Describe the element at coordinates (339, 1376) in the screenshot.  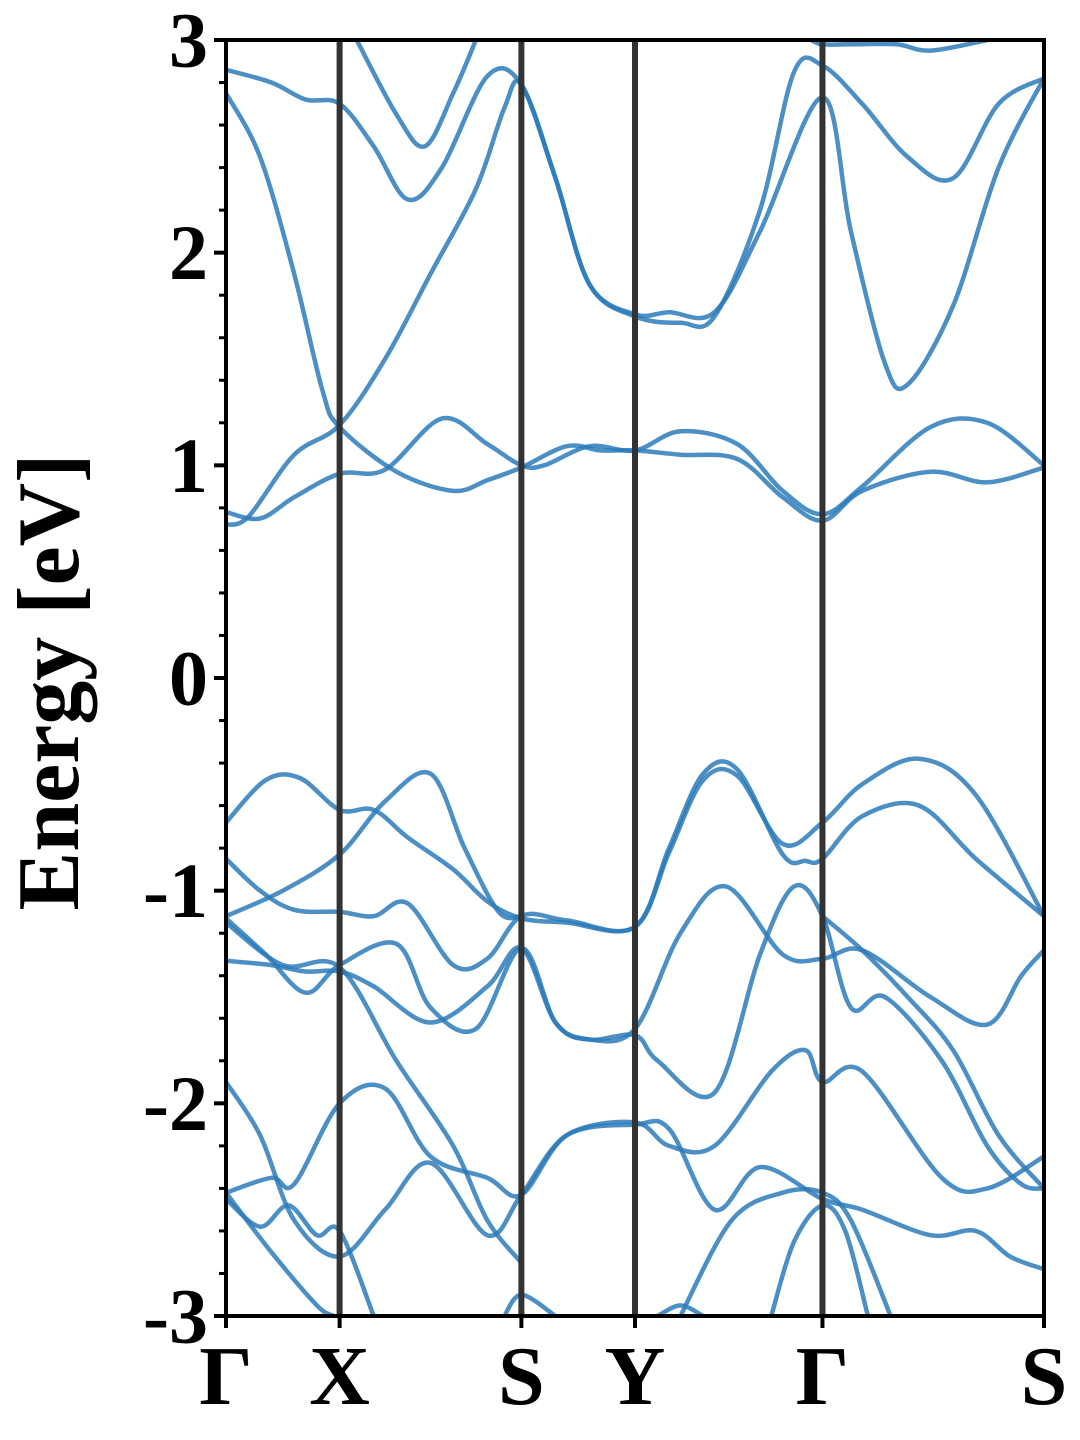
I see `k-point-label: X` at that location.